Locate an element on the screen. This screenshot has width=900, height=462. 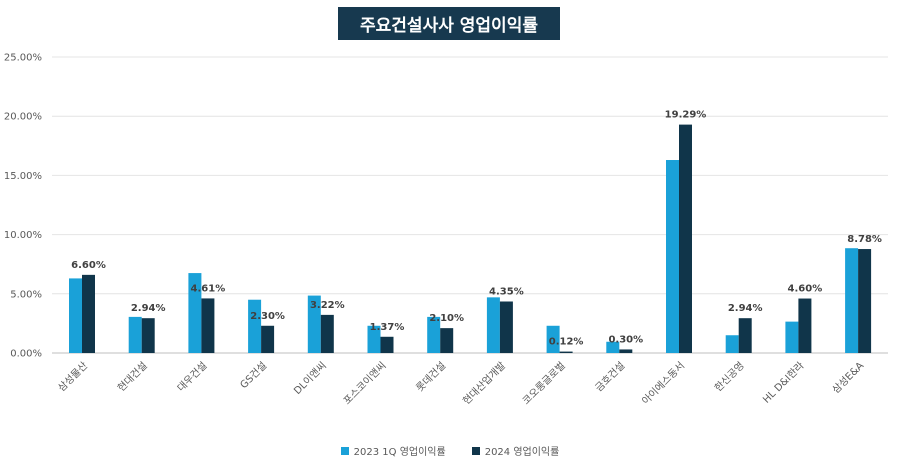
x-tick-label: 아이에스동서 is located at coordinates (664, 384).